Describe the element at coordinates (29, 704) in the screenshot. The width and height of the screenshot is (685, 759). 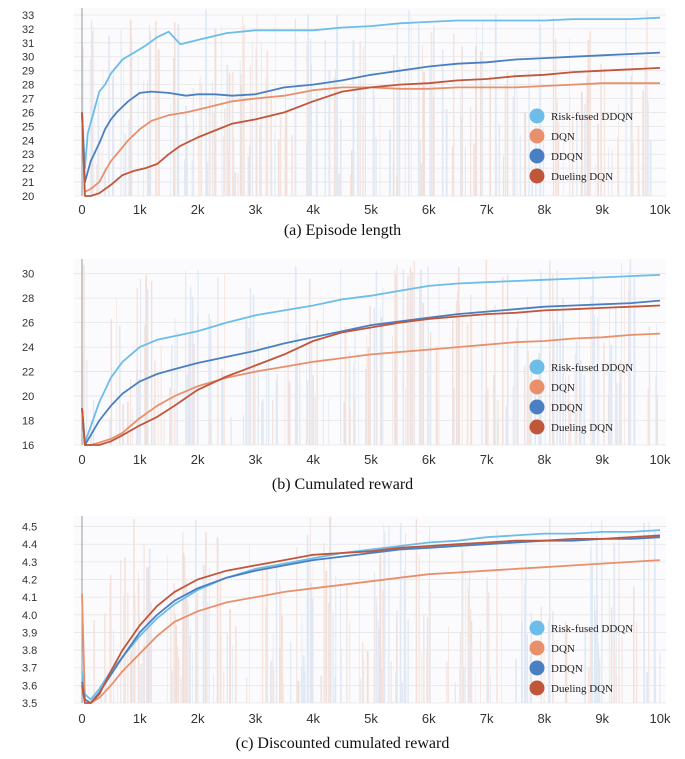
I see `y-tick-label: 3.5` at that location.